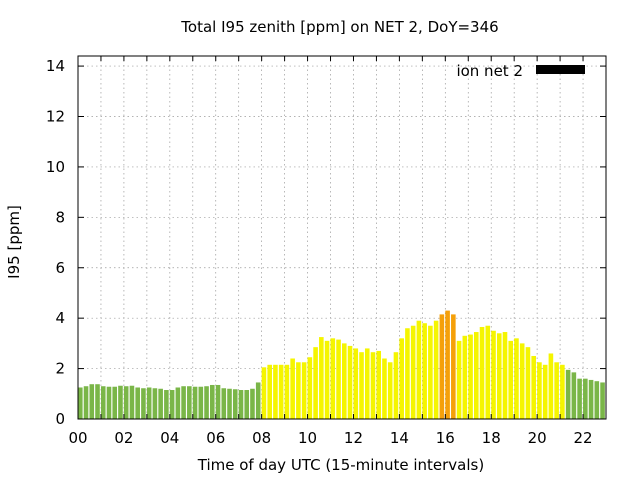 Image resolution: width=640 pixels, height=480 pixels. I want to click on x-tick-label: 20, so click(537, 438).